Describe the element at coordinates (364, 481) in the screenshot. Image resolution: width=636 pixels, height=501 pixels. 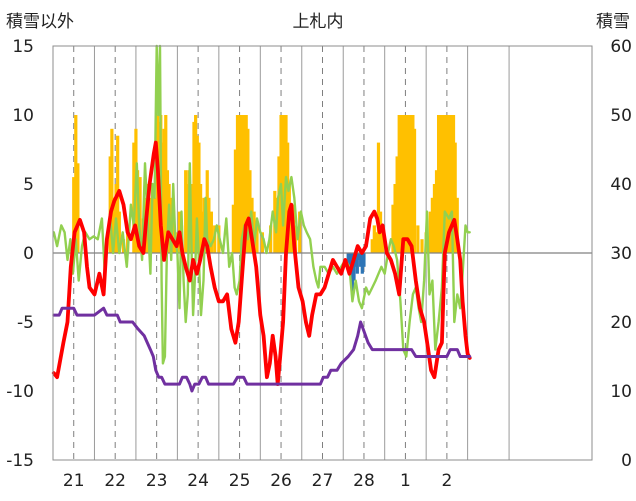
I see `x-tick-label: 28` at that location.